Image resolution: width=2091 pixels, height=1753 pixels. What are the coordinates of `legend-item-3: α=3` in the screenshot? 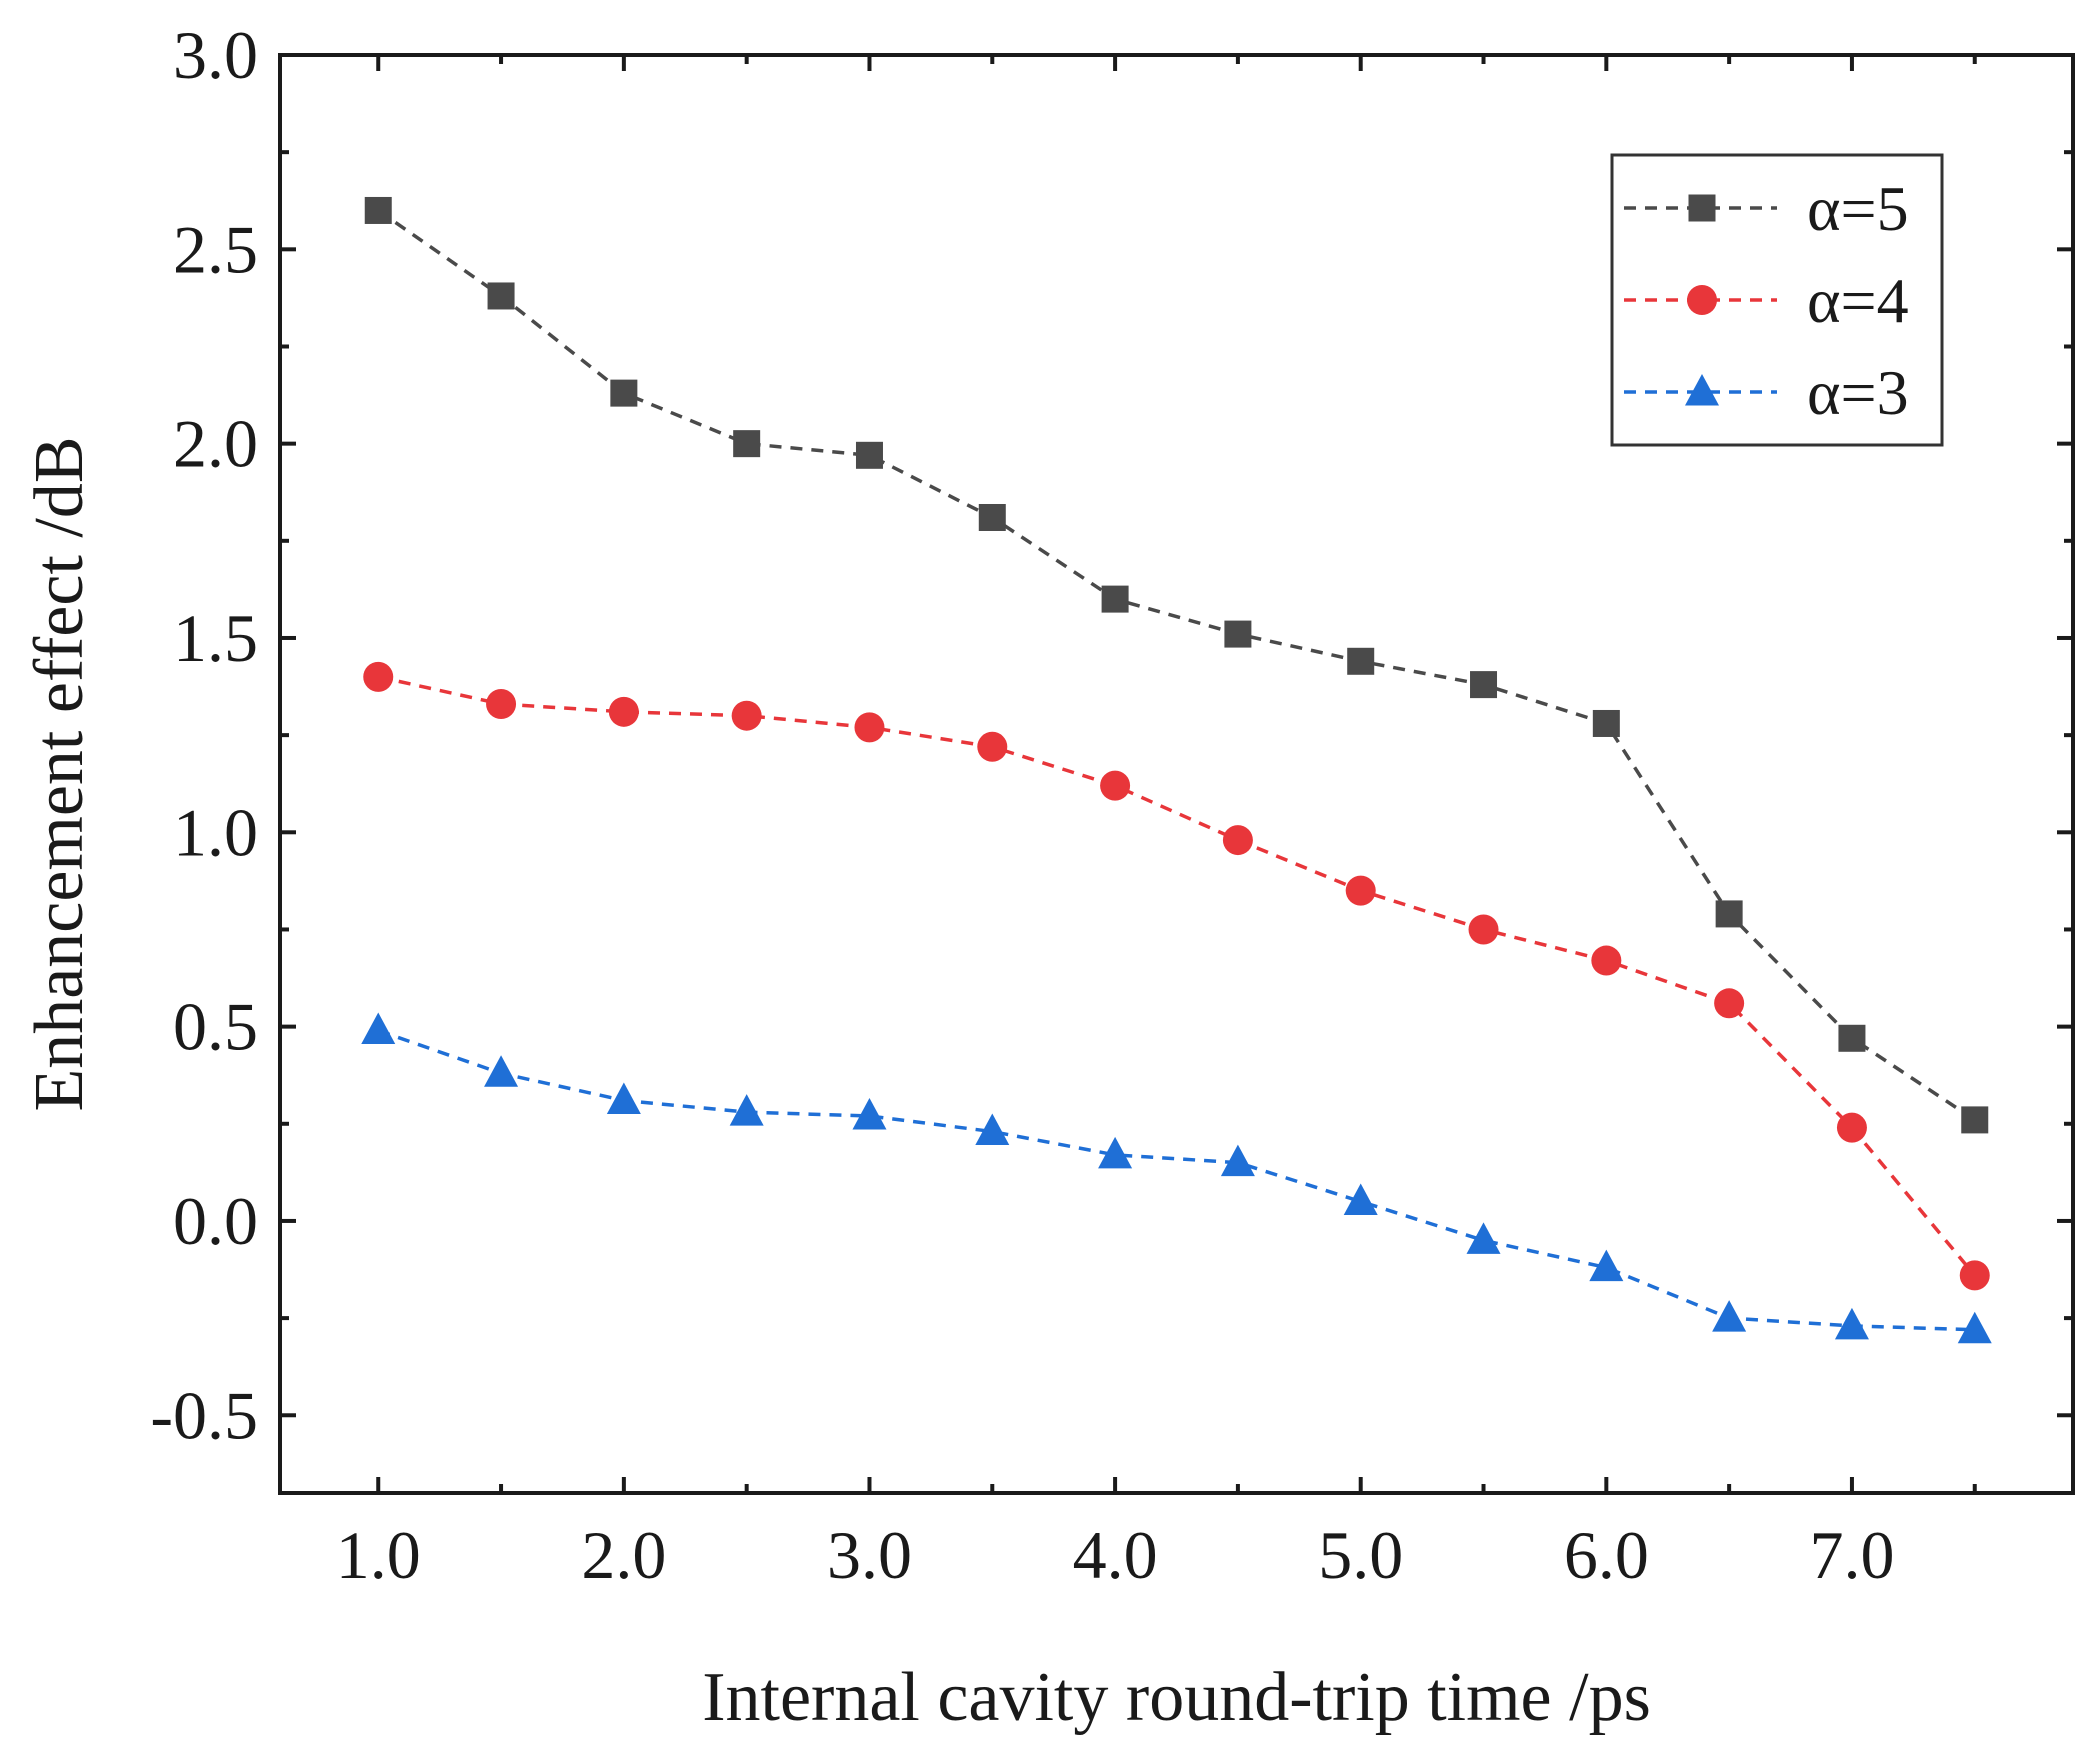 It's located at (1766, 392).